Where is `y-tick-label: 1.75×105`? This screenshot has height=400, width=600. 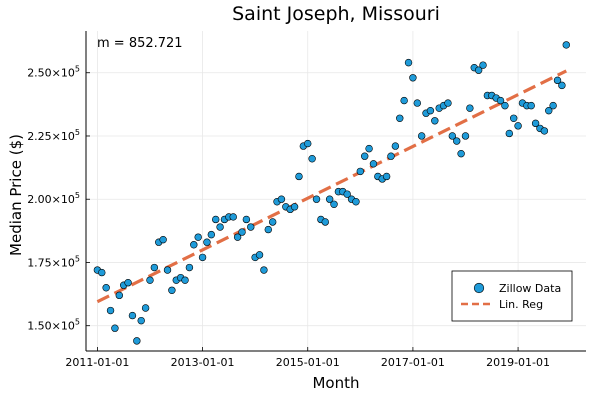 y-tick-label: 1.75×105 is located at coordinates (53, 261).